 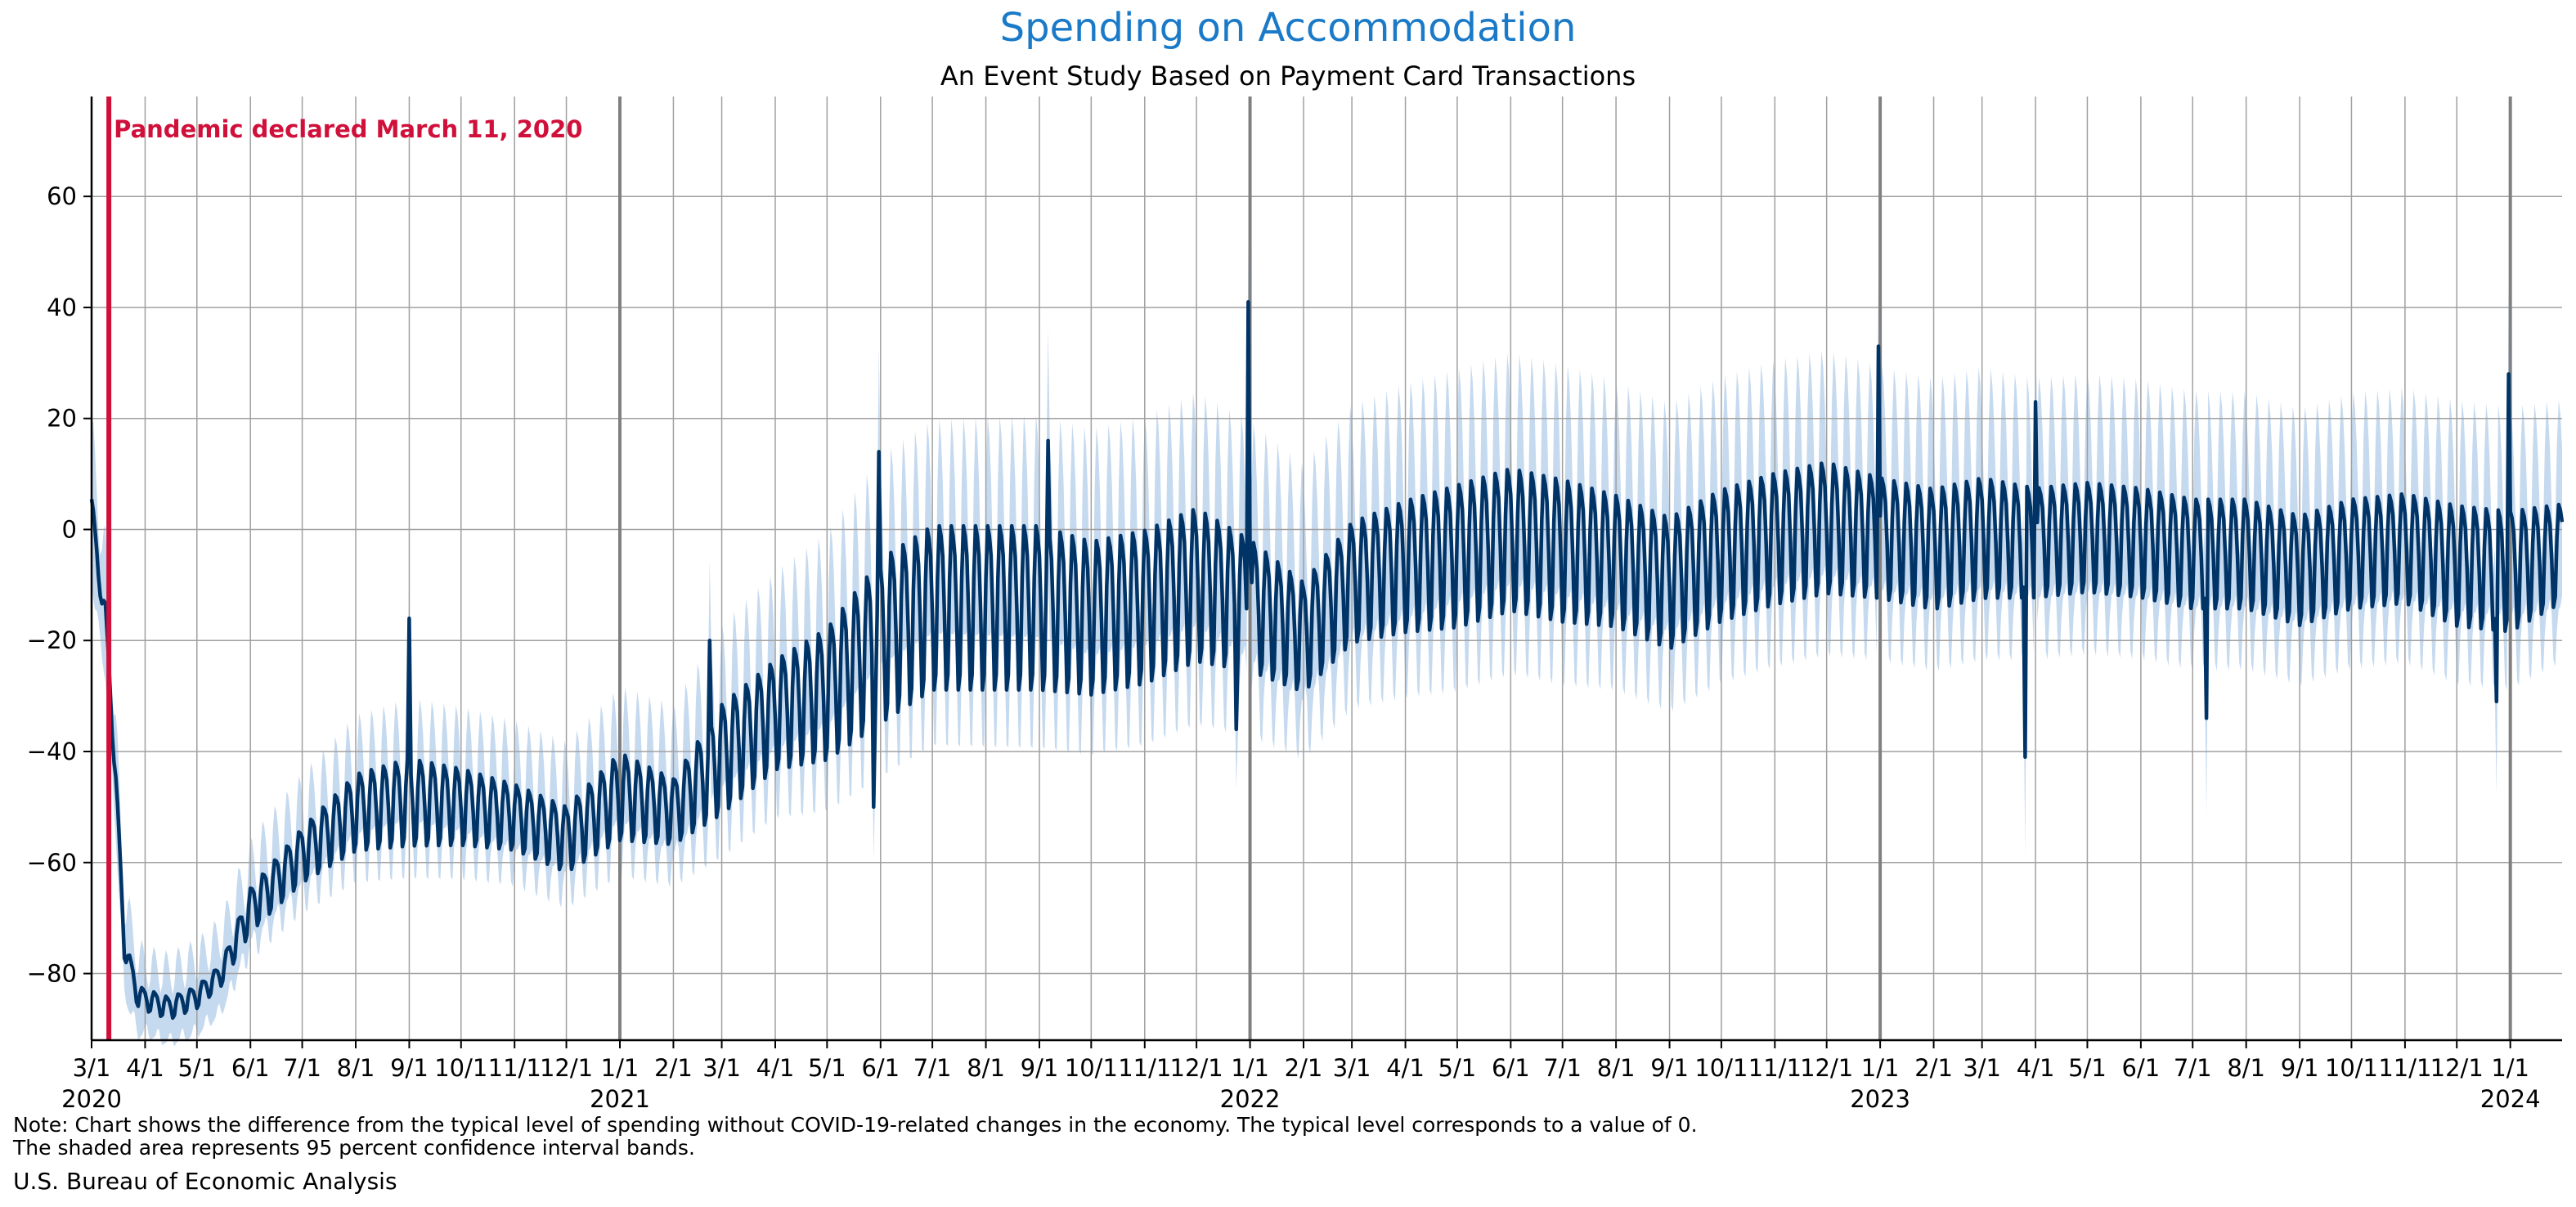 I want to click on source-credit: U.S. Bureau of Economic Analysis, so click(x=205, y=1182).